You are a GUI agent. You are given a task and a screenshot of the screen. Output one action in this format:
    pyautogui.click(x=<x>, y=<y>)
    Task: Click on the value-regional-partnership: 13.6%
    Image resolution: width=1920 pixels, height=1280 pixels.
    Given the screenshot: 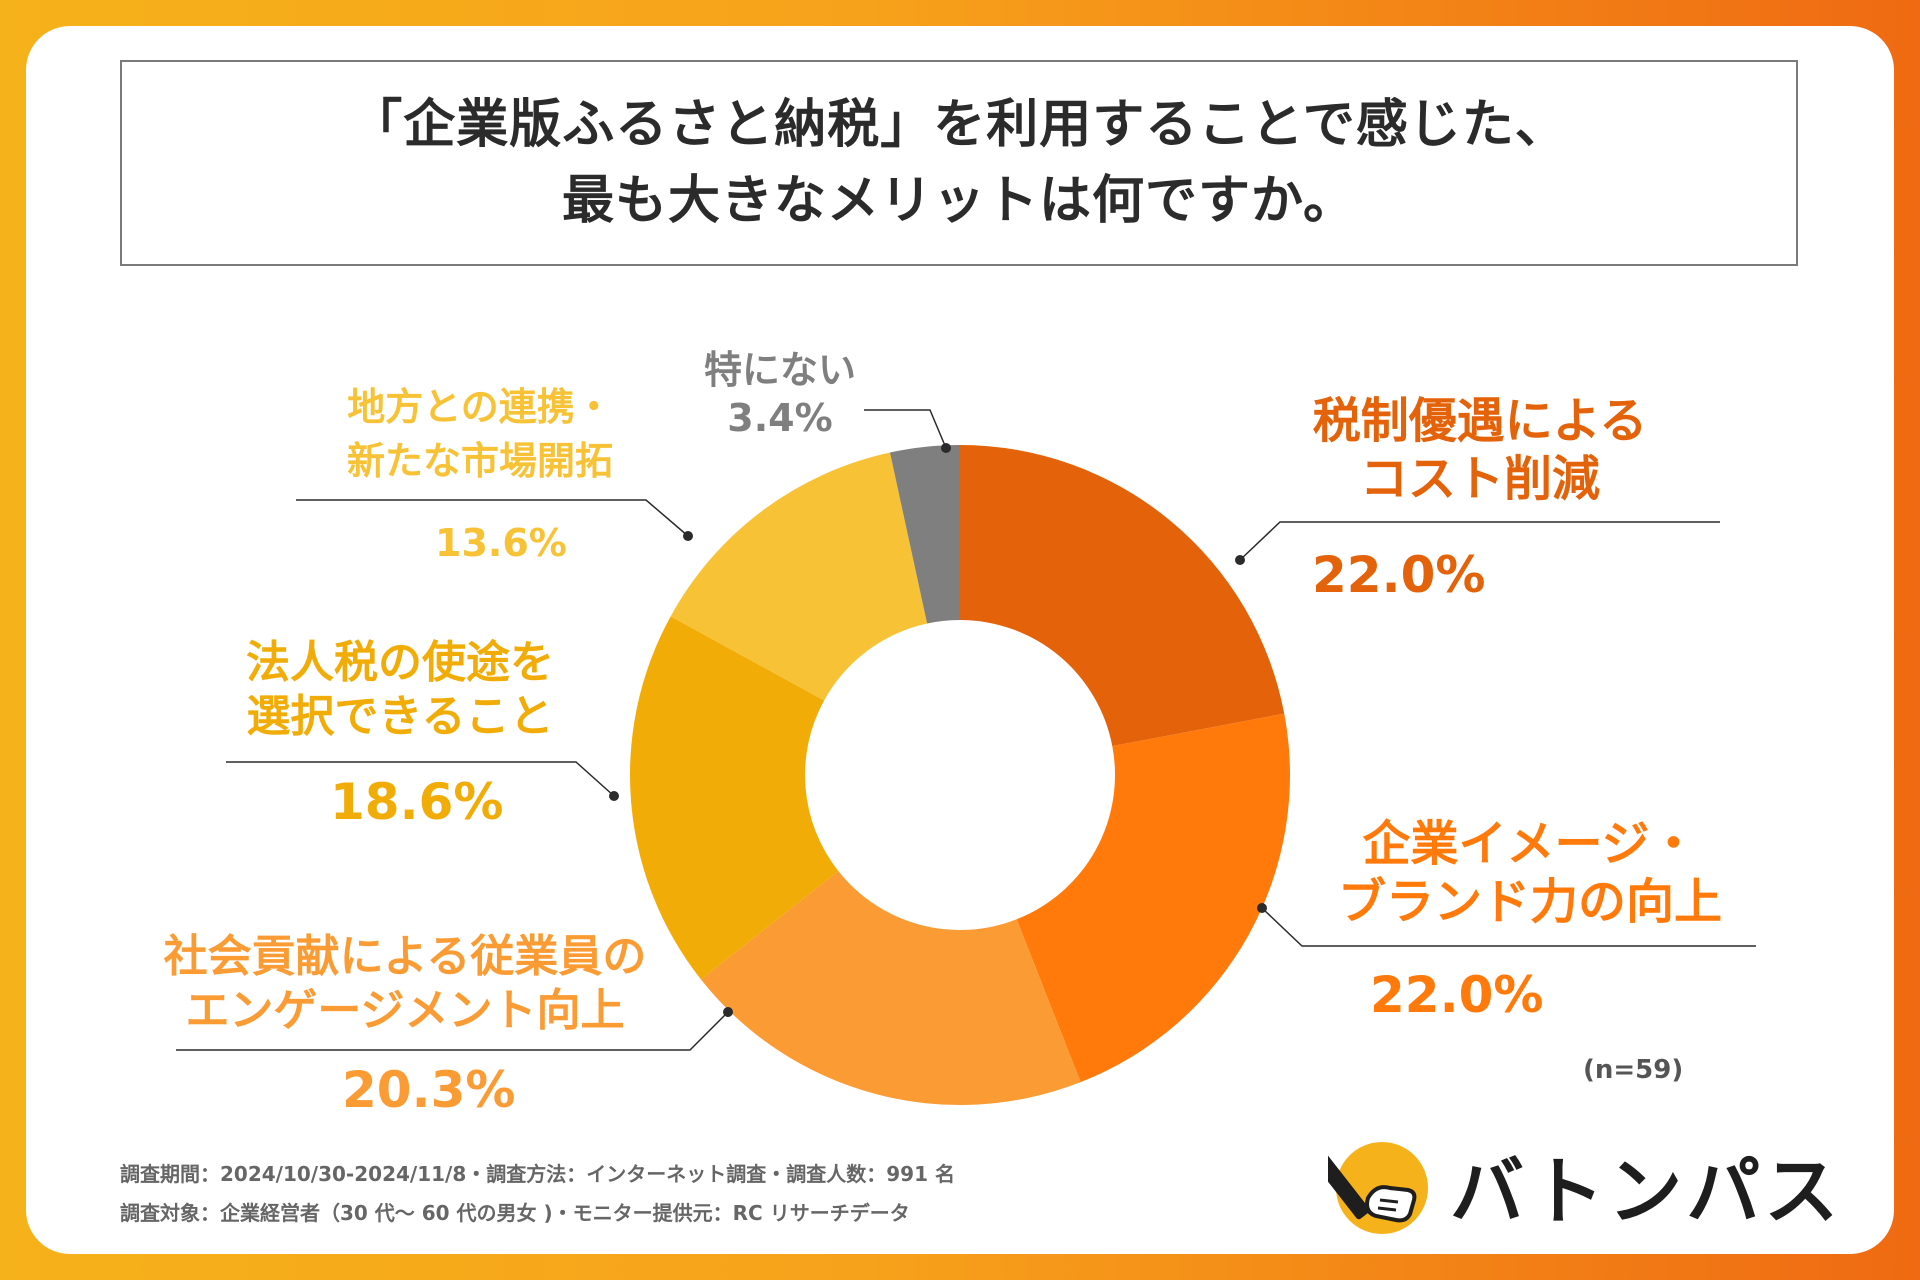 What is the action you would take?
    pyautogui.click(x=501, y=543)
    